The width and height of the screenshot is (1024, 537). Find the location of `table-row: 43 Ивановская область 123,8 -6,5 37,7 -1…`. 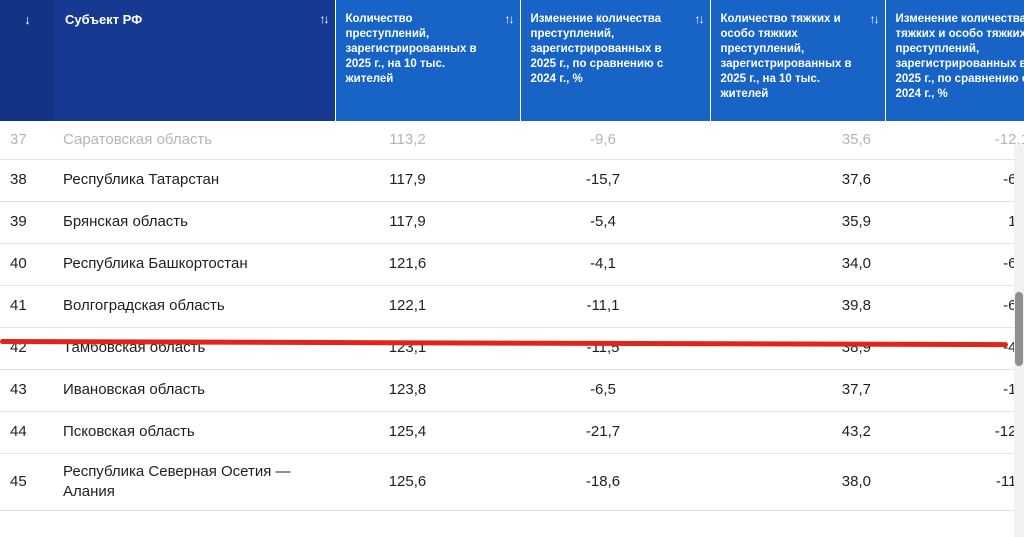

table-row: 43 Ивановская область 123,8 -6,5 37,7 -1… is located at coordinates (512, 390).